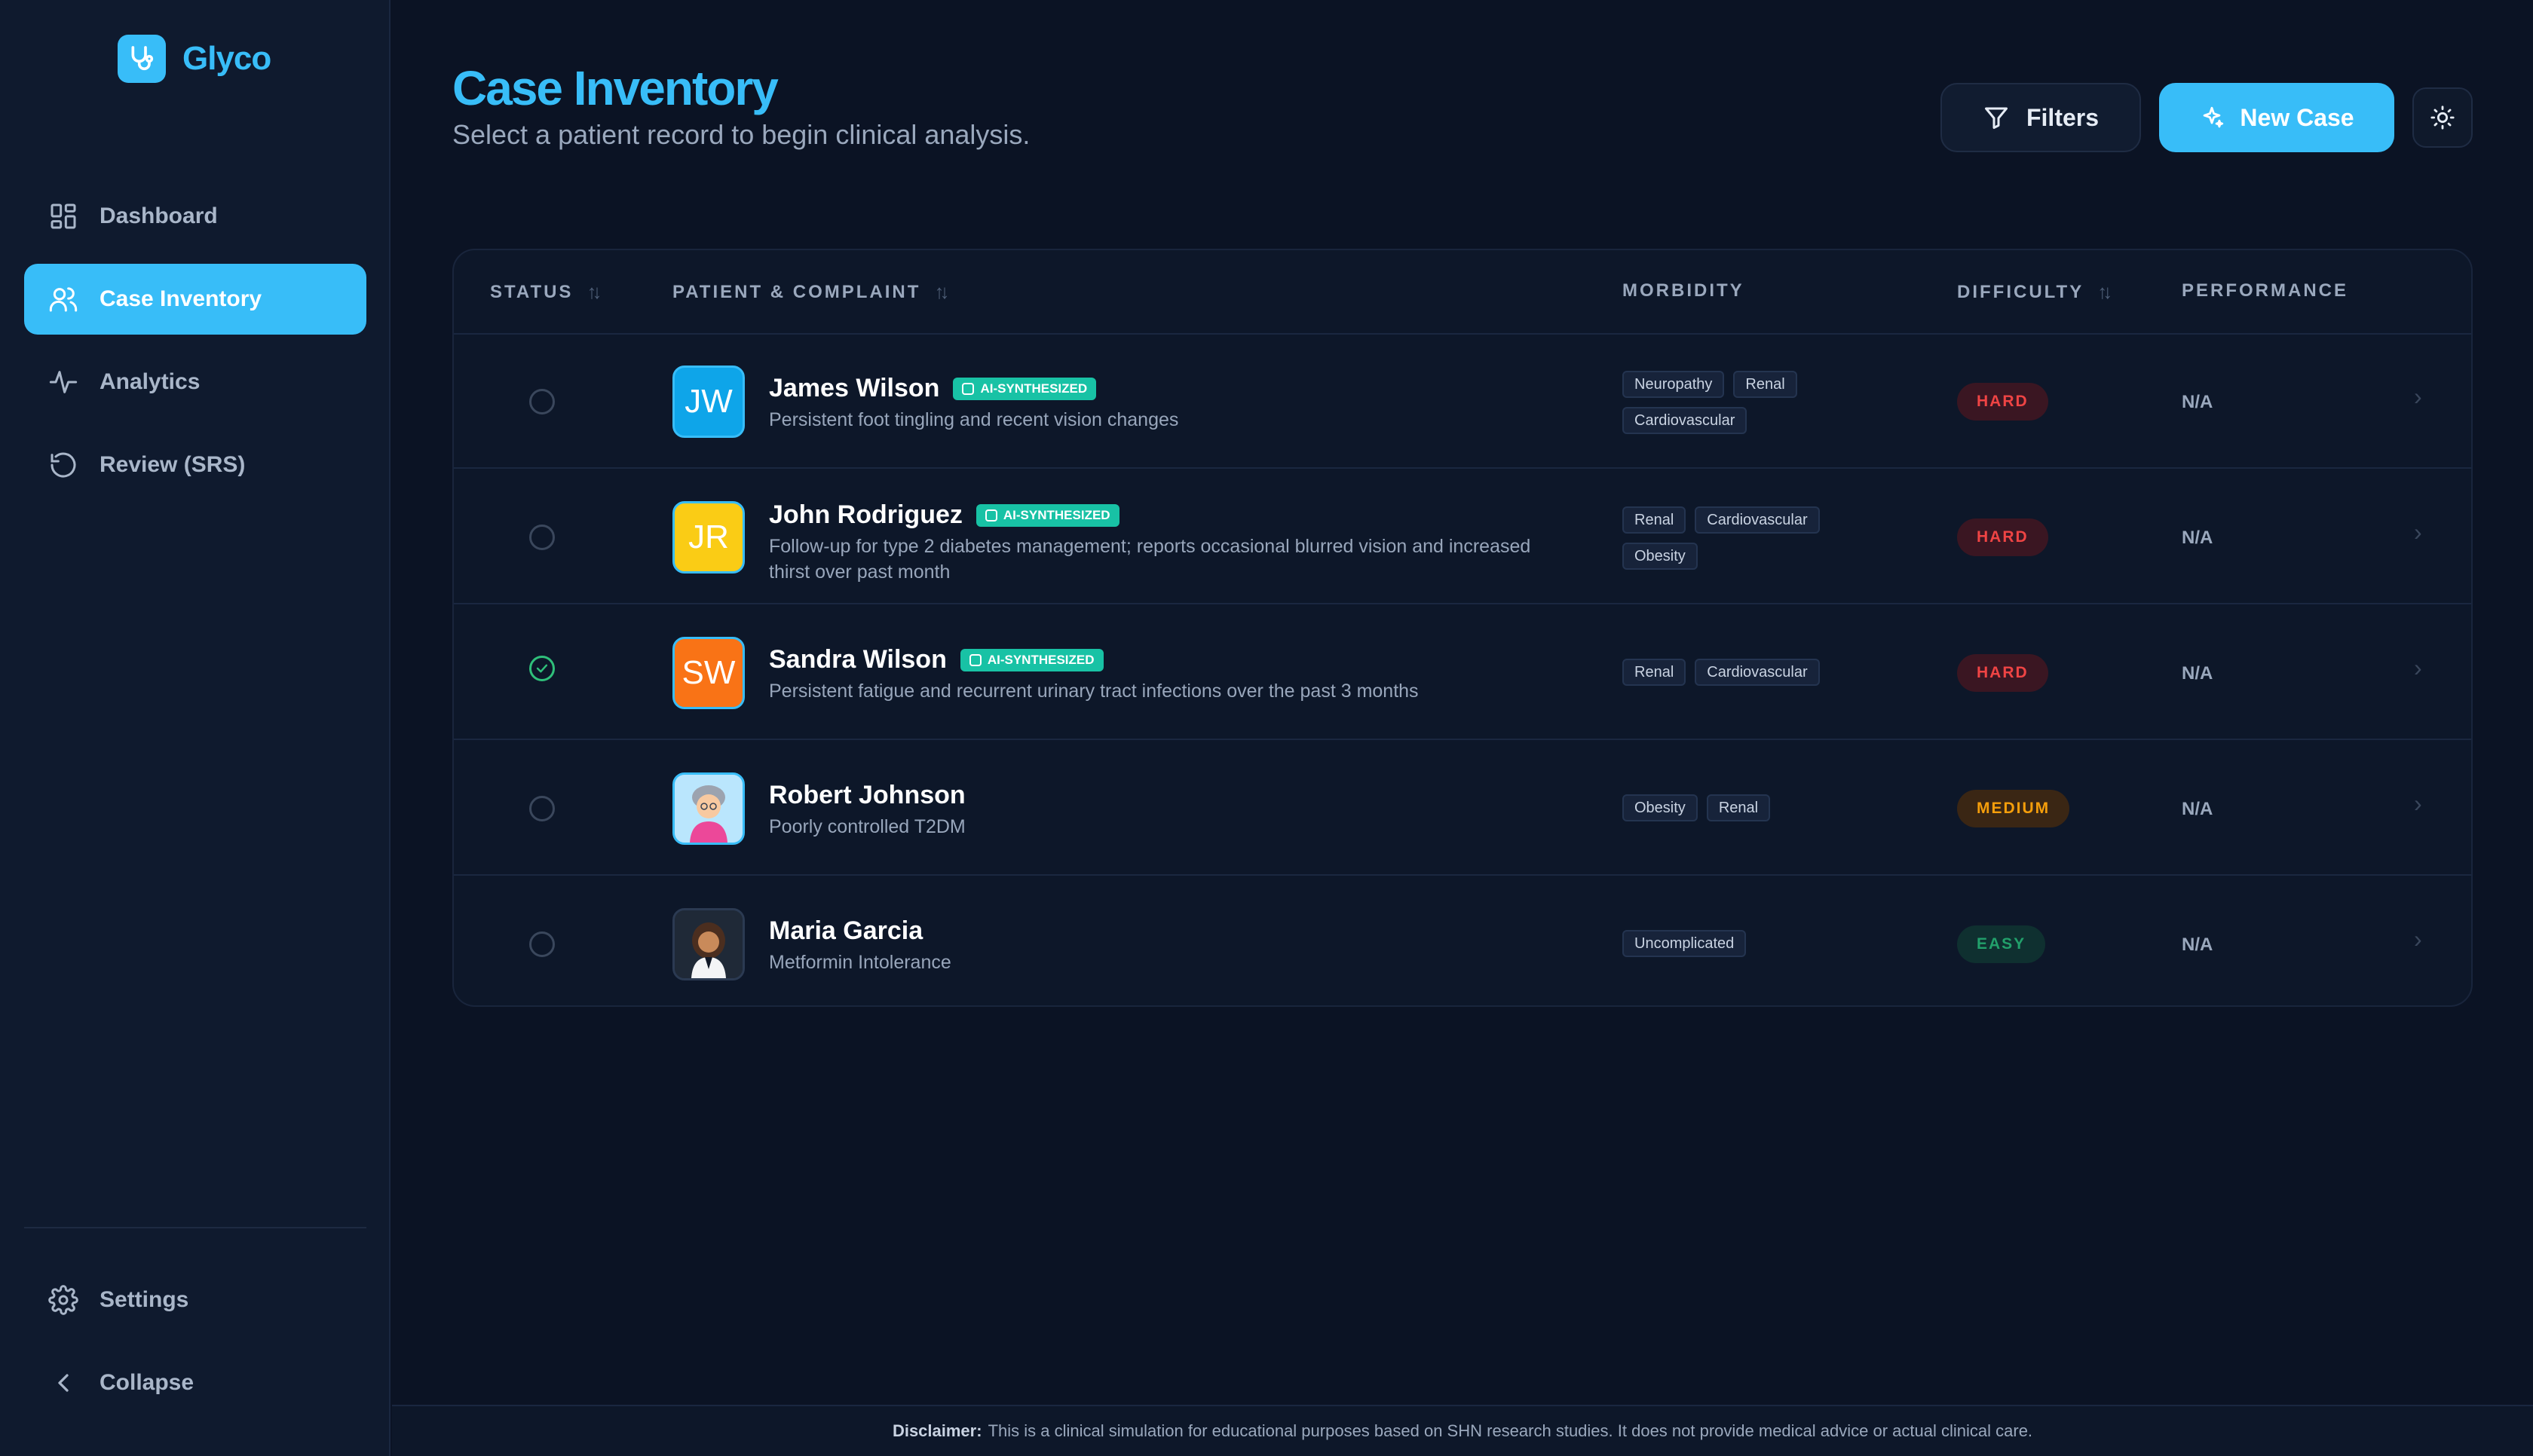  Describe the element at coordinates (858, 659) in the screenshot. I see `patient-name: Sandra Wilson` at that location.